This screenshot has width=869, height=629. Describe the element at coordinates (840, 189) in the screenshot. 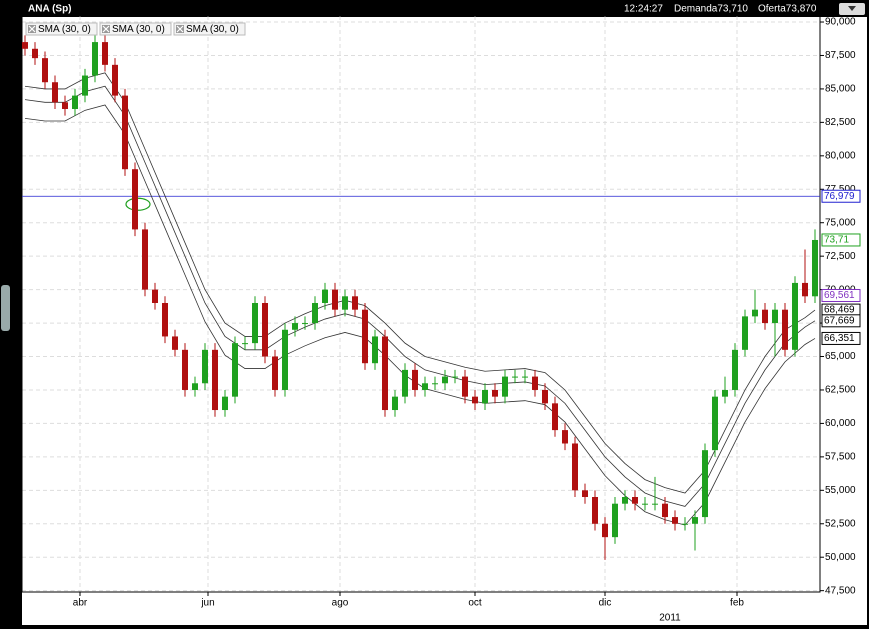

I see `y-tick-label: 77,500` at that location.